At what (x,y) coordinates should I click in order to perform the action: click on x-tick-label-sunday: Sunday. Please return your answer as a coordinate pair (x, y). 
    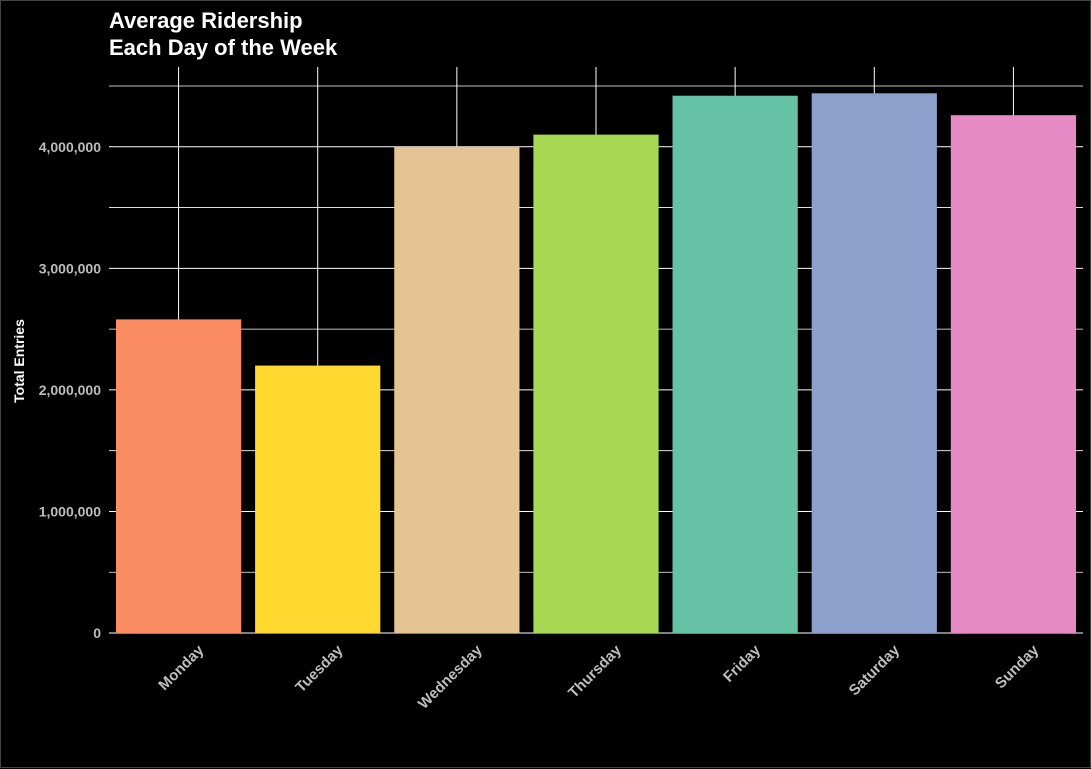
    Looking at the image, I should click on (1017, 666).